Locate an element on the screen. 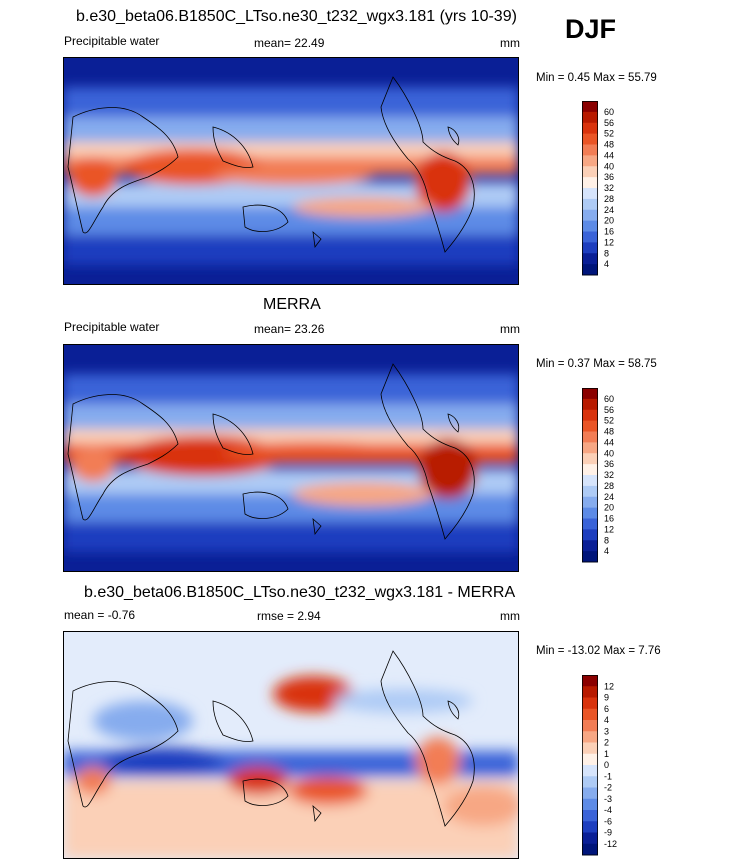  colorbar-tick-label: -9 is located at coordinates (608, 833).